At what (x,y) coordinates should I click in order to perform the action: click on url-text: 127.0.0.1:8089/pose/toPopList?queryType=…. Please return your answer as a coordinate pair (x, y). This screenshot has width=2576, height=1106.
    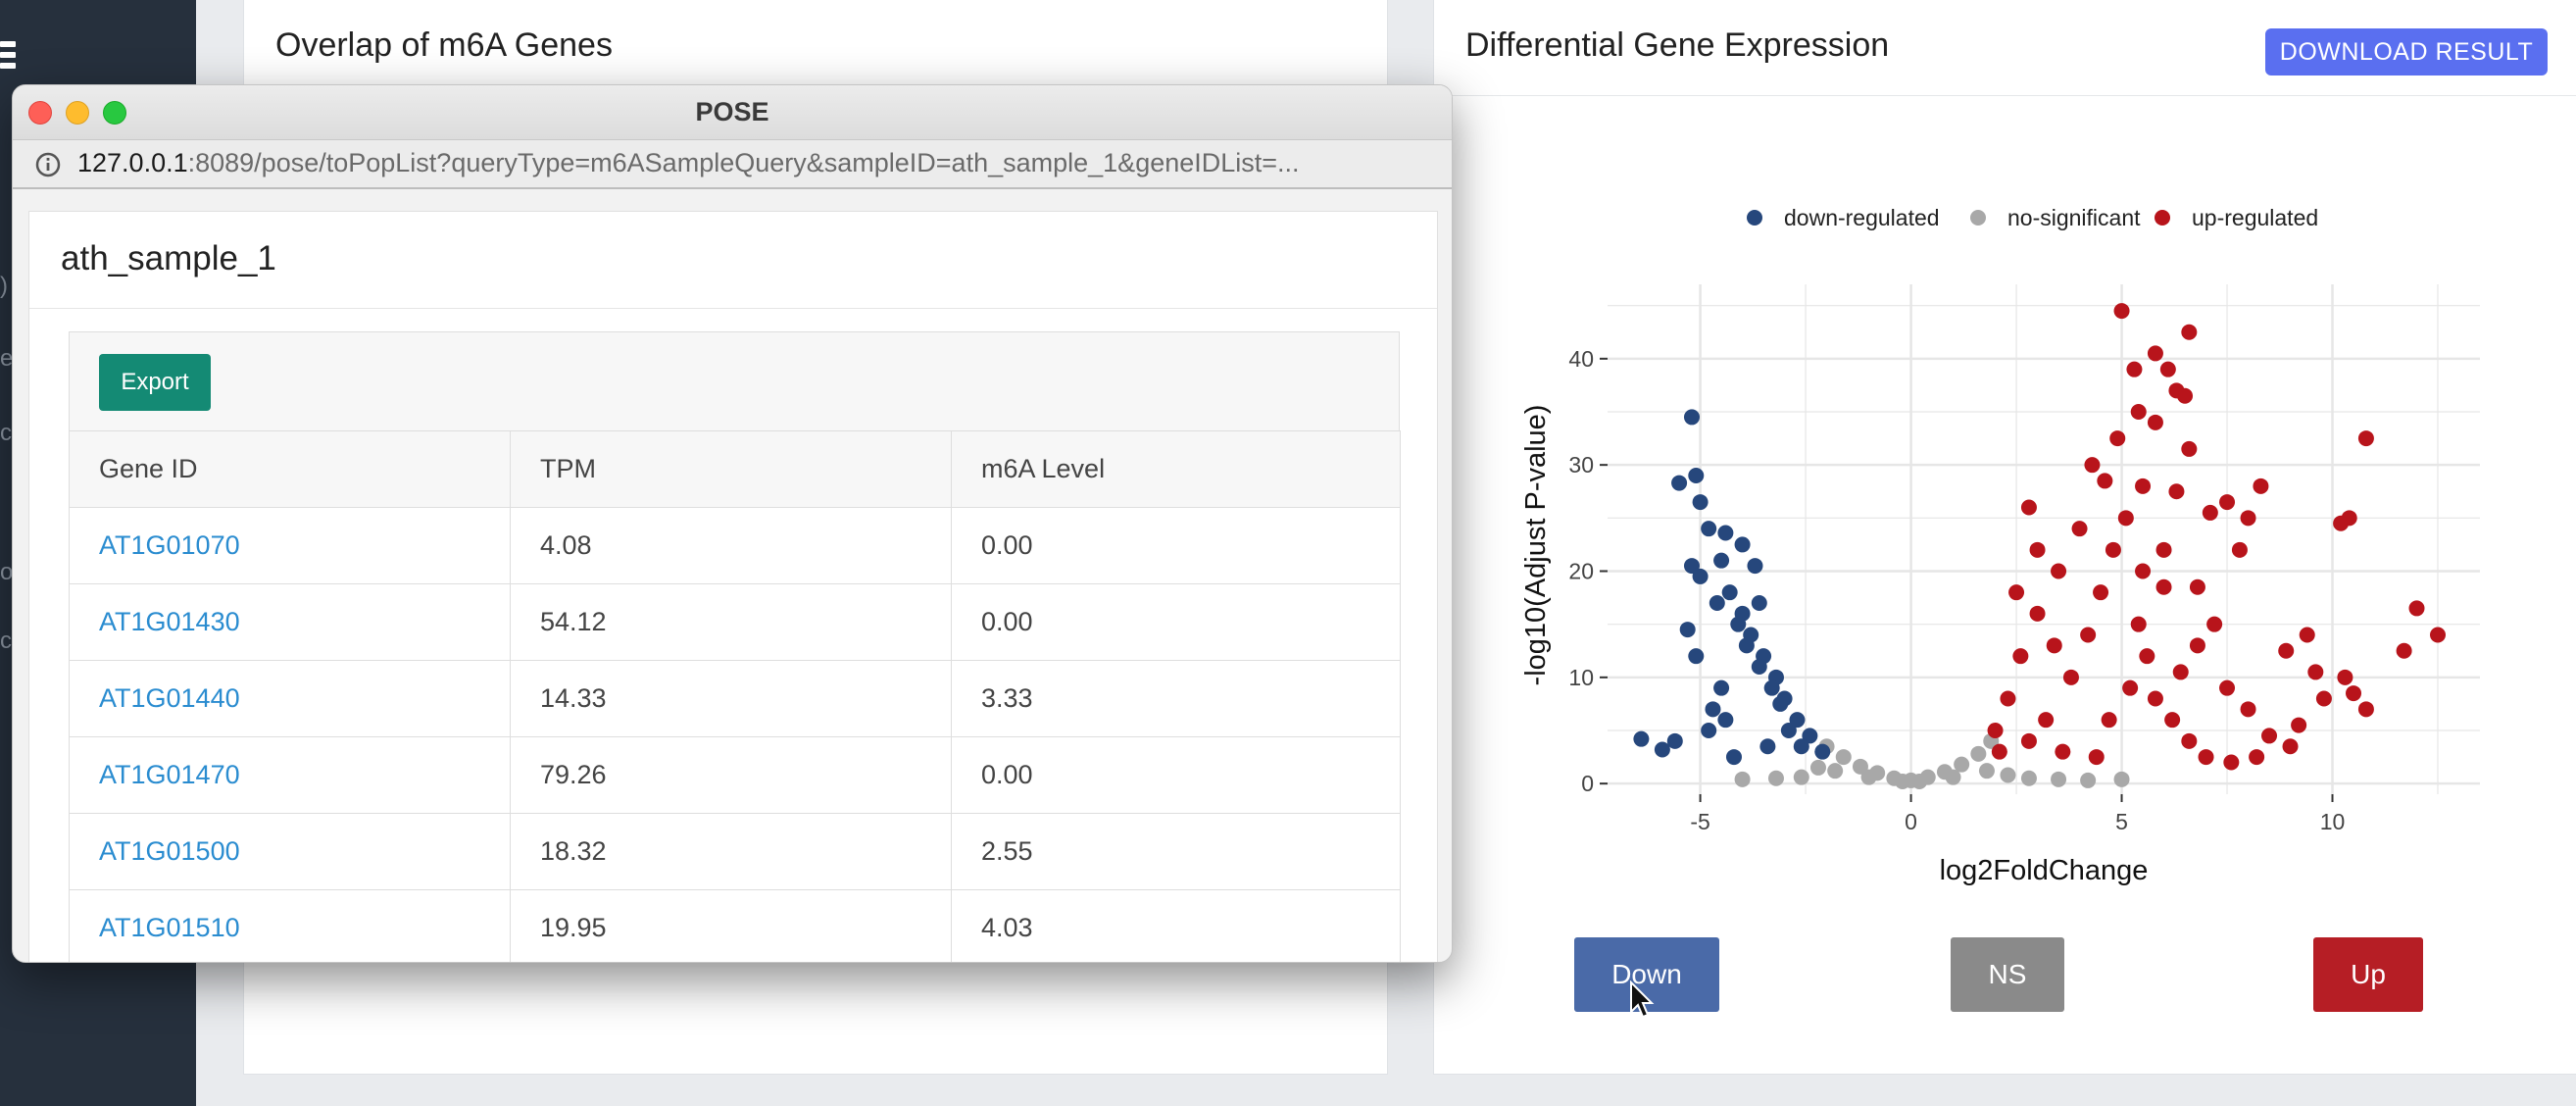
    Looking at the image, I should click on (688, 163).